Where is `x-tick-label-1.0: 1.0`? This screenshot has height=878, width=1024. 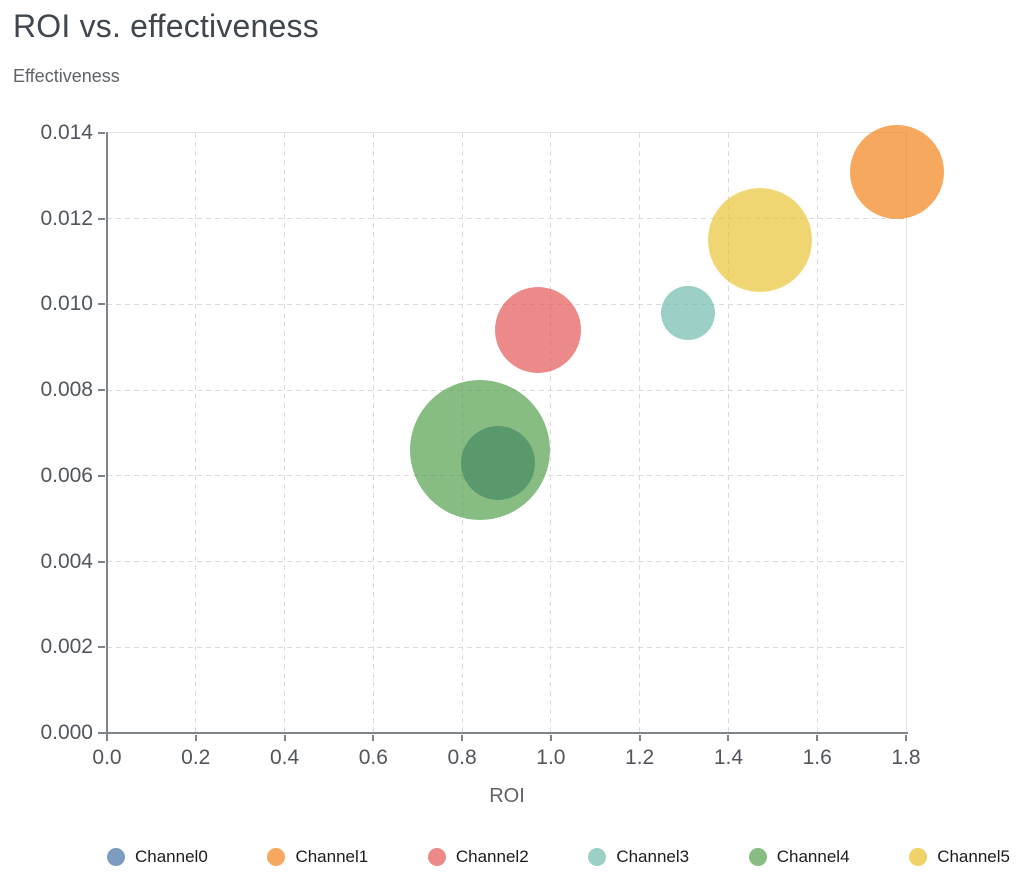
x-tick-label-1.0: 1.0 is located at coordinates (551, 757).